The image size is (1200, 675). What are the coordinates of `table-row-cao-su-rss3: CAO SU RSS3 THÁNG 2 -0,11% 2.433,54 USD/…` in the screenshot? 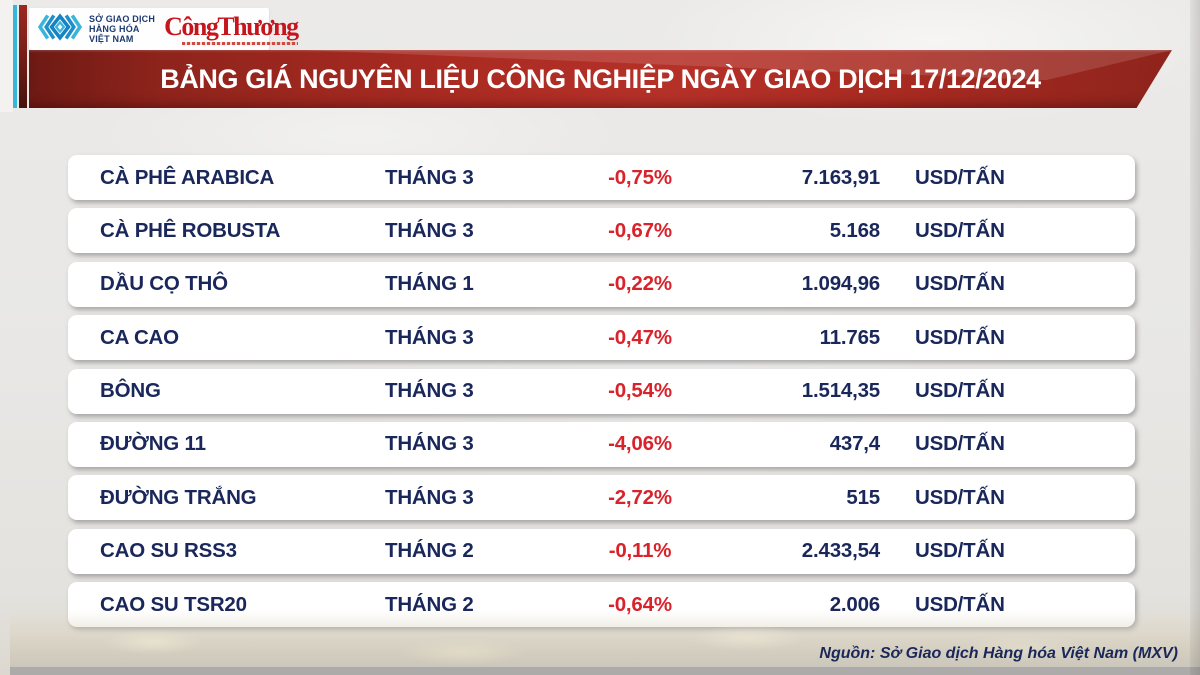 It's located at (601, 551).